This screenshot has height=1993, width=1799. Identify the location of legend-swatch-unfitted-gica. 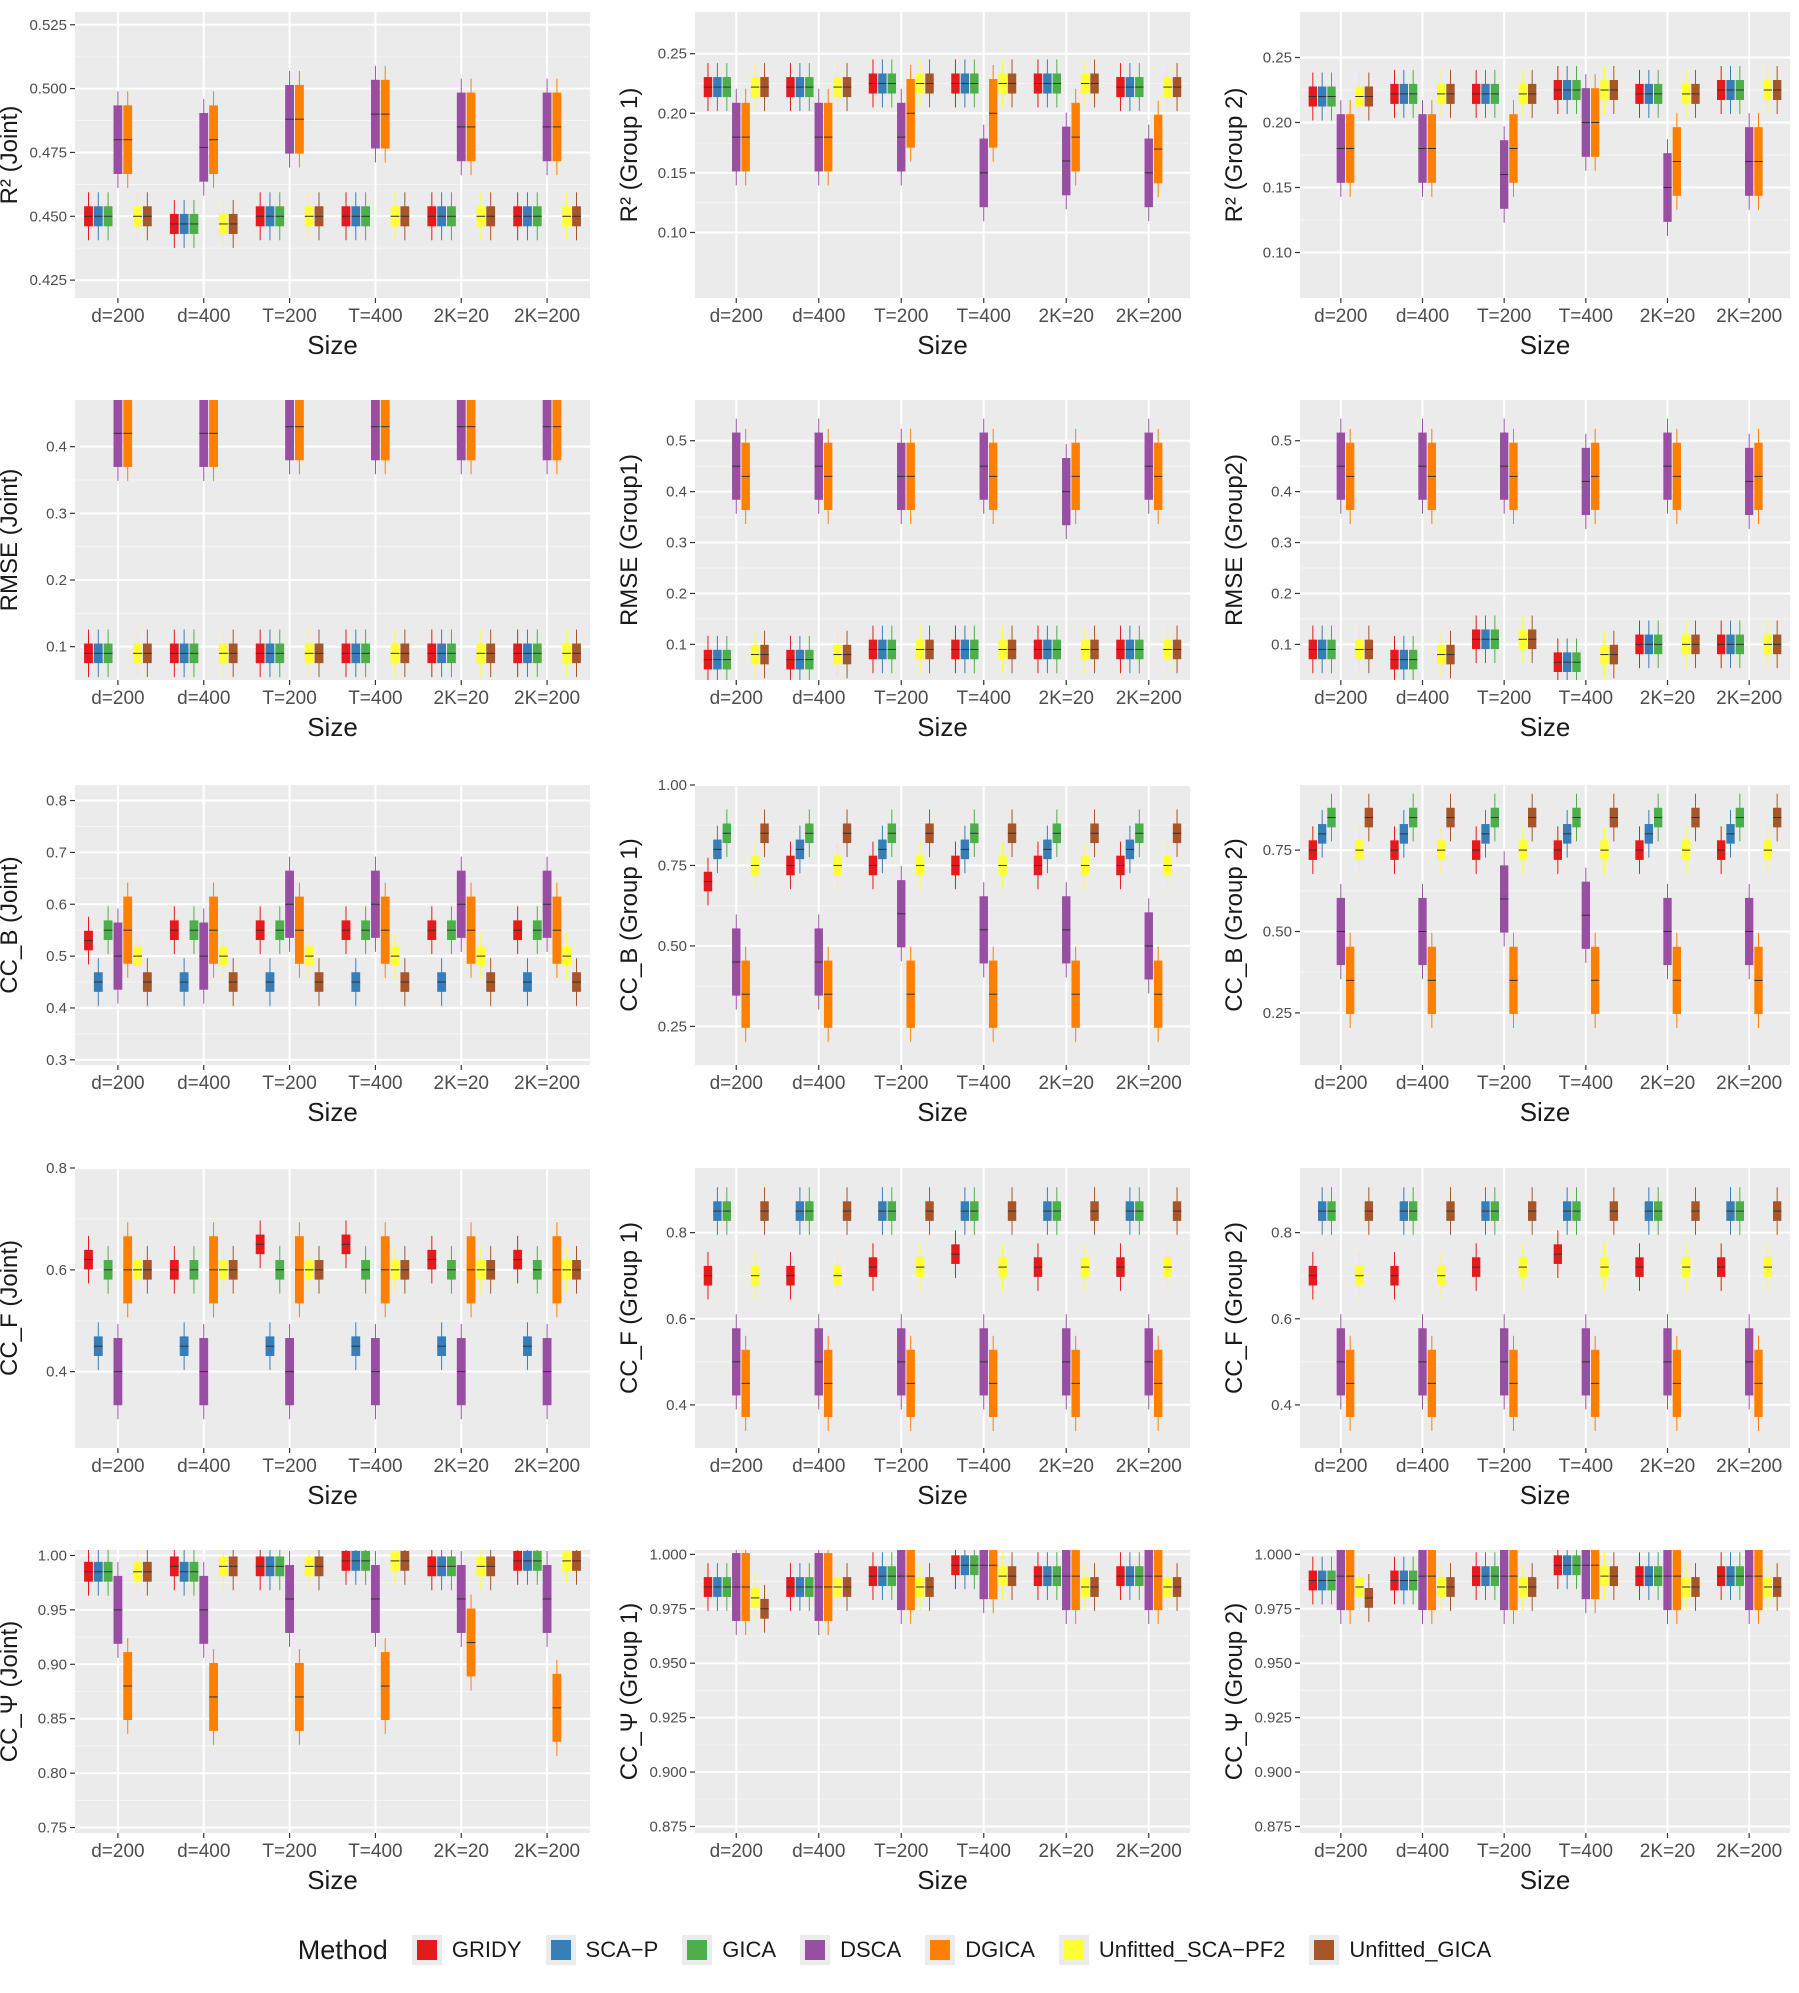
(1324, 1950).